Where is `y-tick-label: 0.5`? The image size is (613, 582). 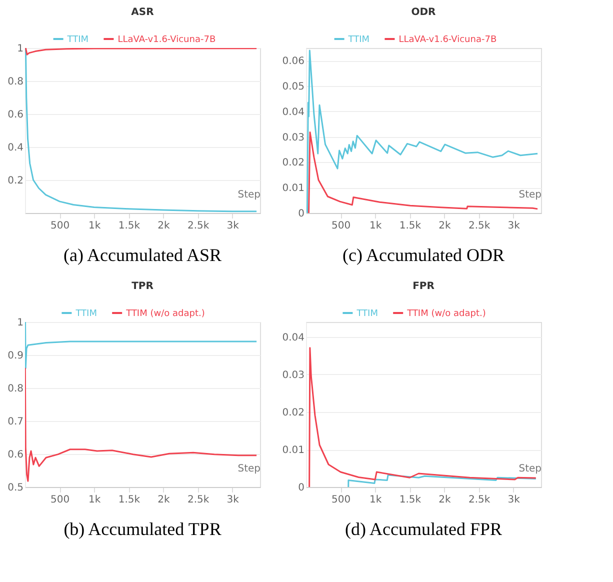
y-tick-label: 0.5 is located at coordinates (16, 488).